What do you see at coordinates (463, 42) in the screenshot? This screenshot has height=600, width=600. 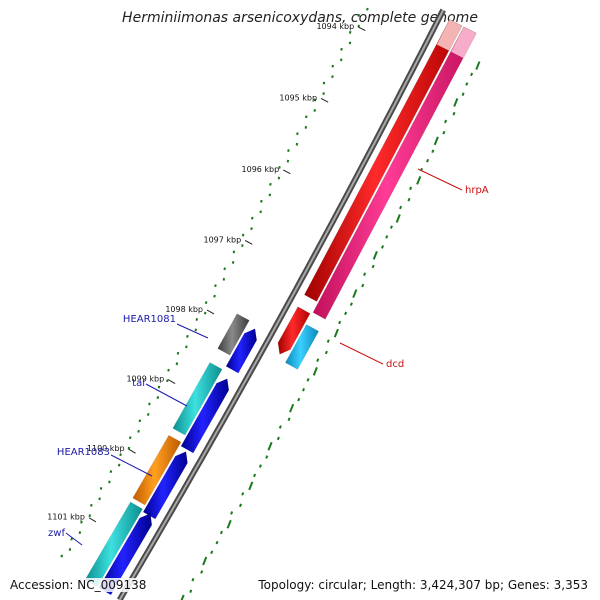 I see `feature-fade-pink` at bounding box center [463, 42].